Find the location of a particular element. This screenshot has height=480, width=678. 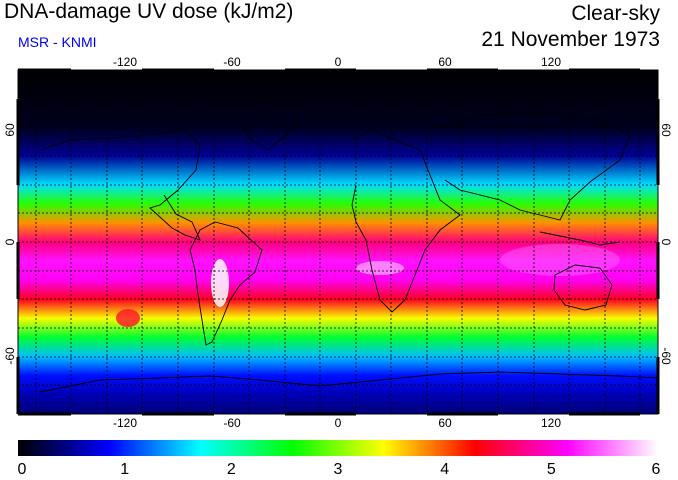

coastline-asia is located at coordinates (530, 166).